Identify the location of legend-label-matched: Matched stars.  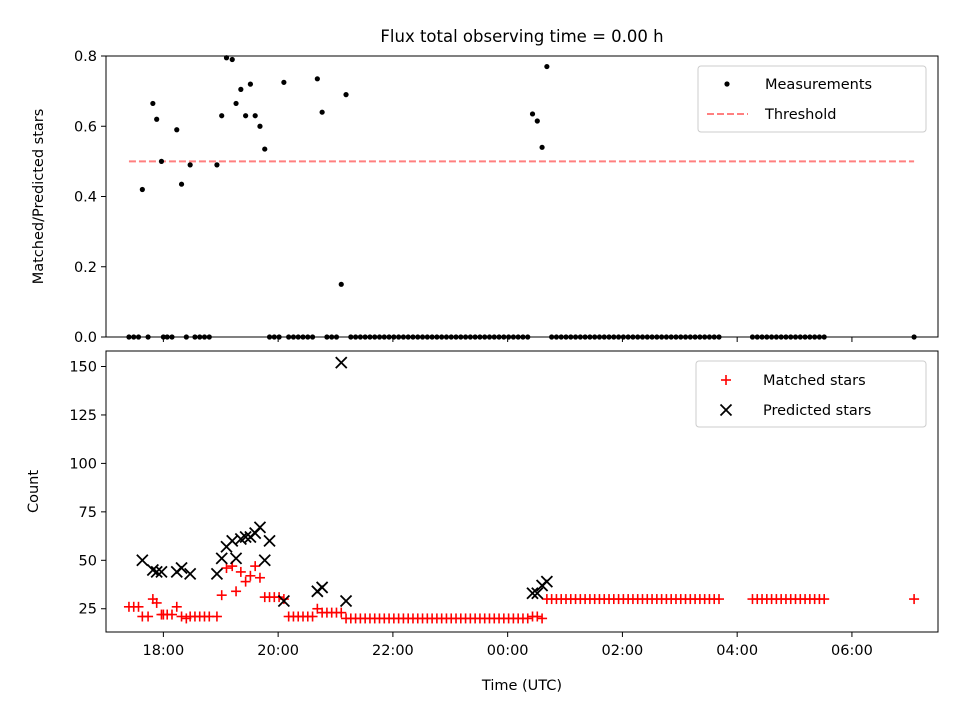
(814, 381).